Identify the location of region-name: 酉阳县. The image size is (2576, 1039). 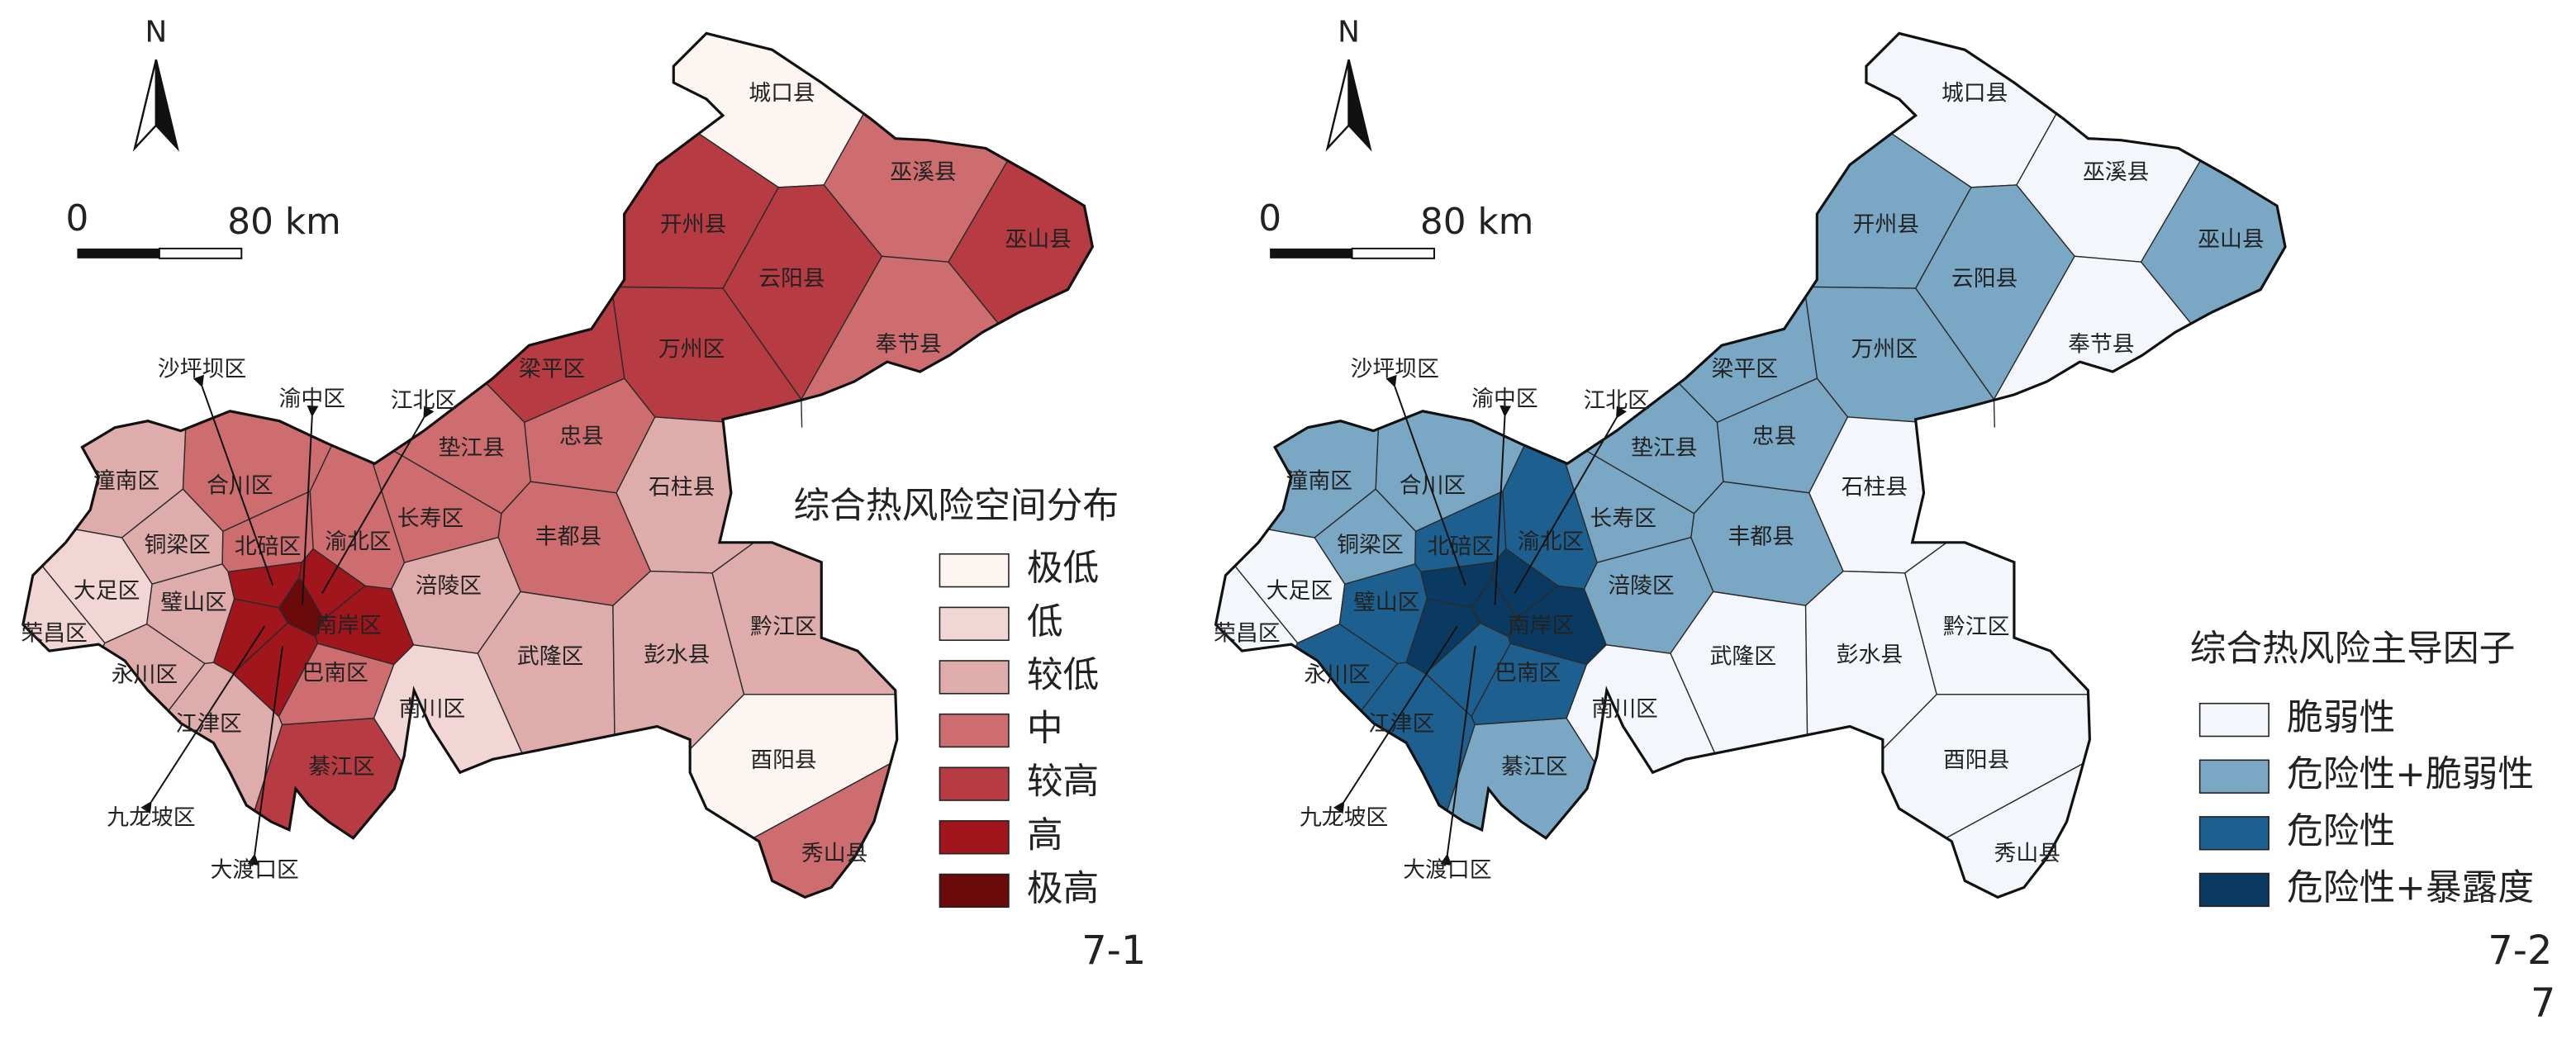
(783, 760).